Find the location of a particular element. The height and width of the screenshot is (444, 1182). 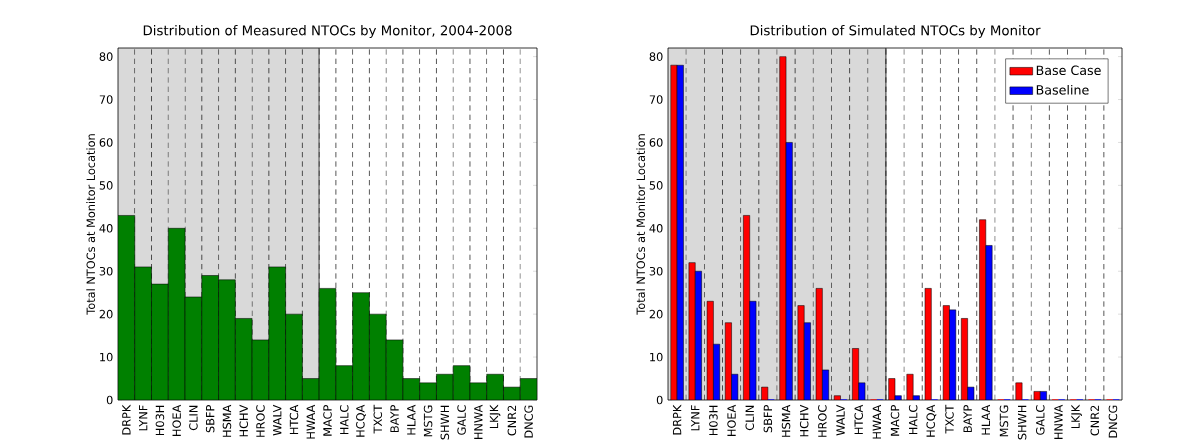

legend-label: Base Case is located at coordinates (1068, 70).